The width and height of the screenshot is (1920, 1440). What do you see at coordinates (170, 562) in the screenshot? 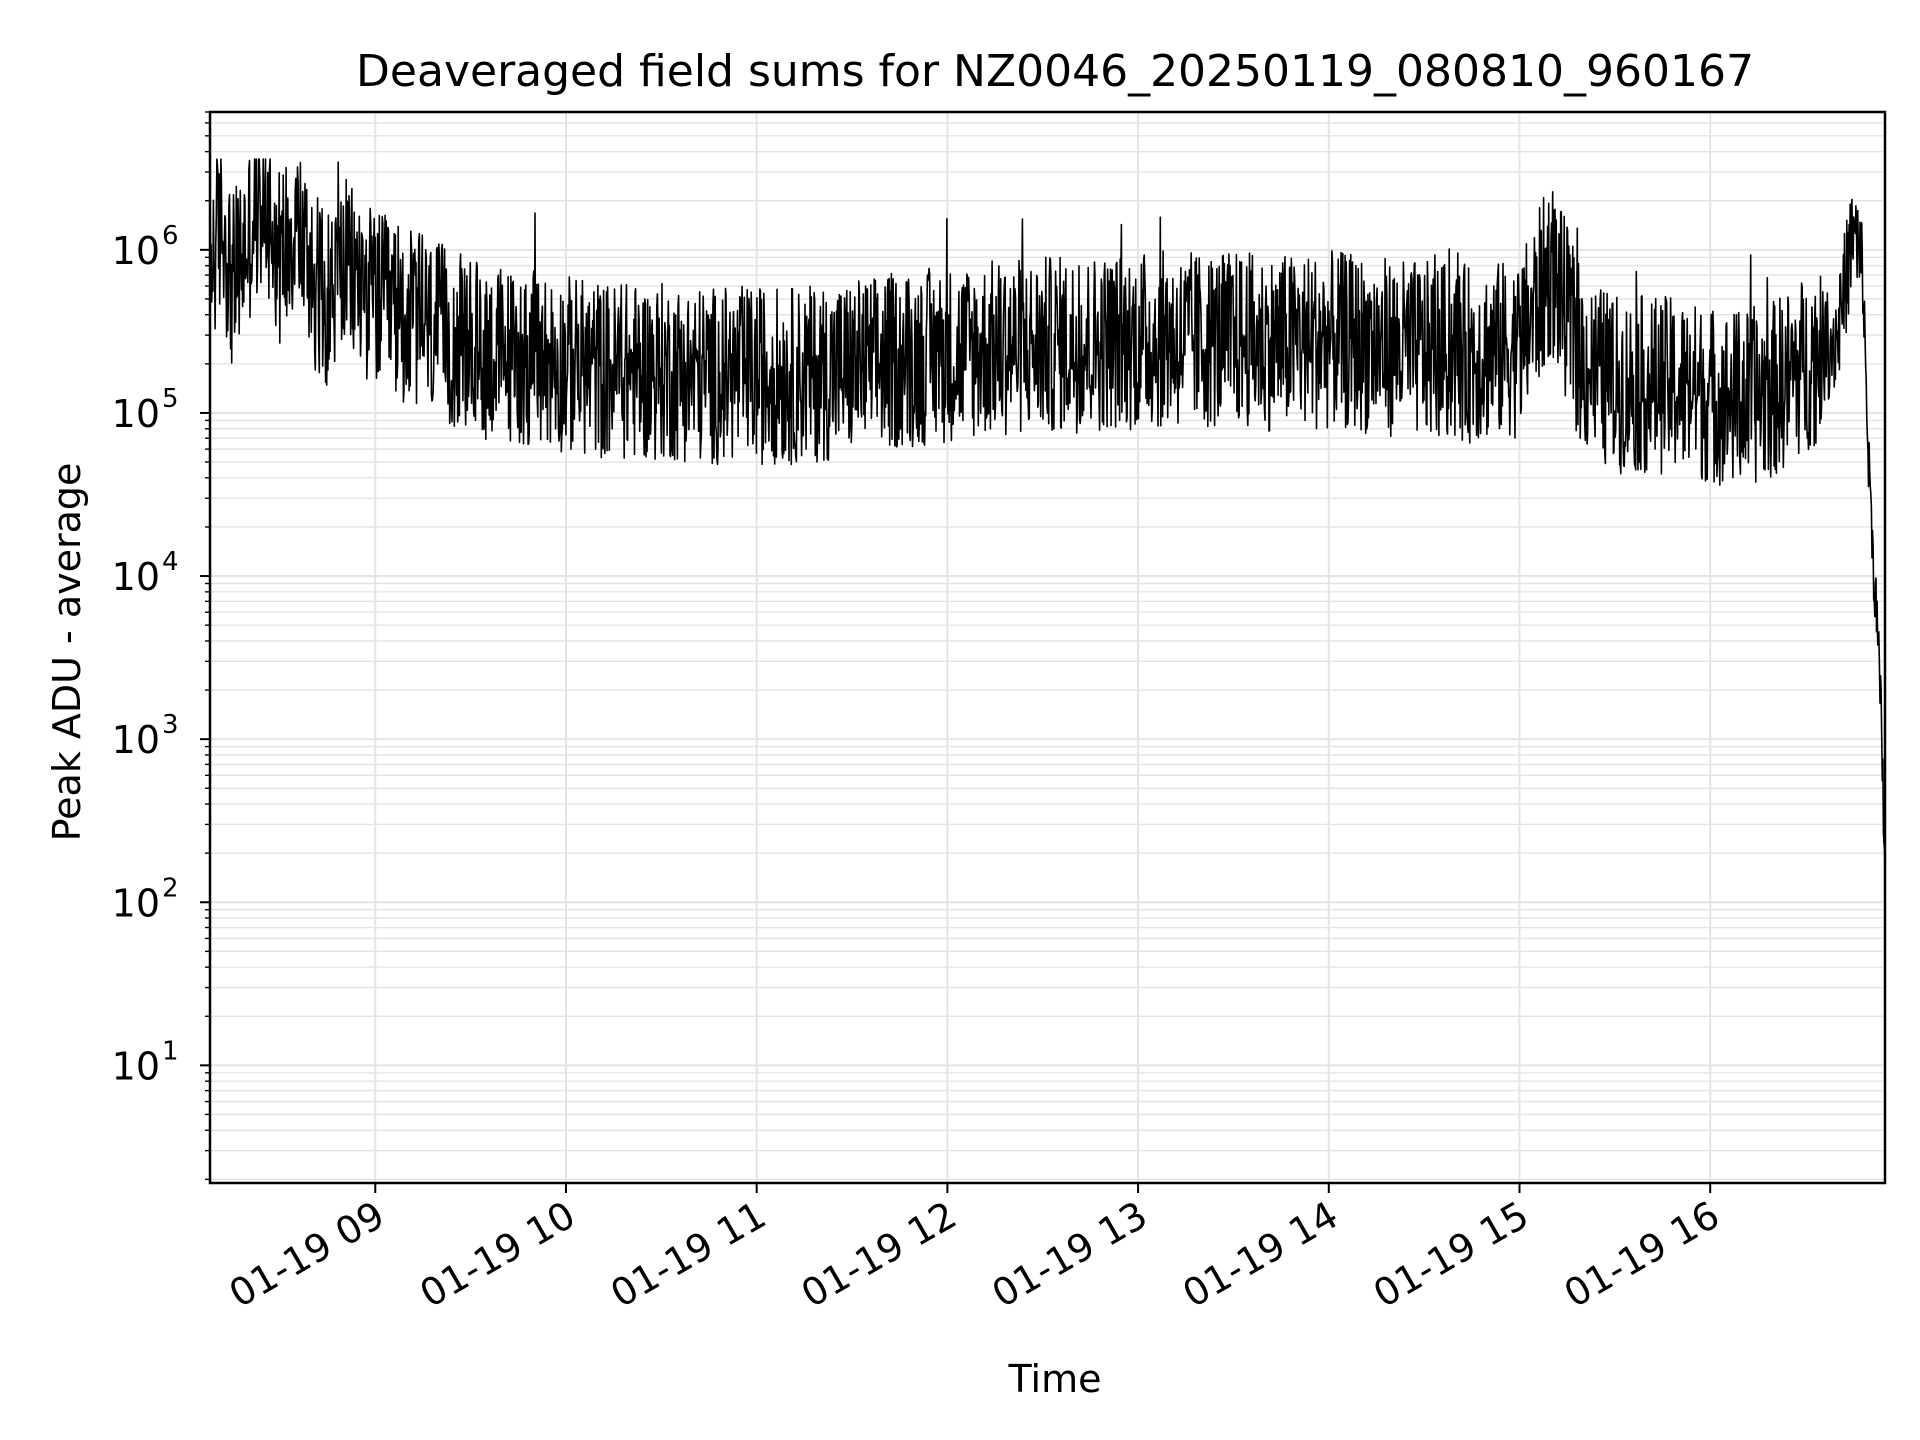
I see `y-tick-label-exponent: 4` at bounding box center [170, 562].